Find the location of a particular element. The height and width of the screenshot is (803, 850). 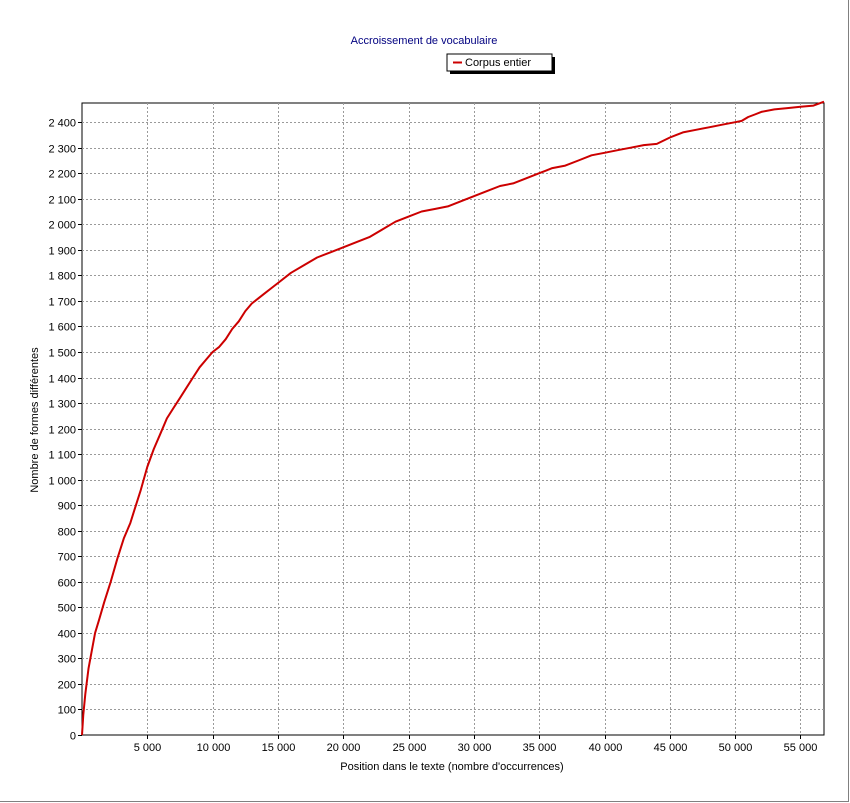

legend-box is located at coordinates (499, 62).